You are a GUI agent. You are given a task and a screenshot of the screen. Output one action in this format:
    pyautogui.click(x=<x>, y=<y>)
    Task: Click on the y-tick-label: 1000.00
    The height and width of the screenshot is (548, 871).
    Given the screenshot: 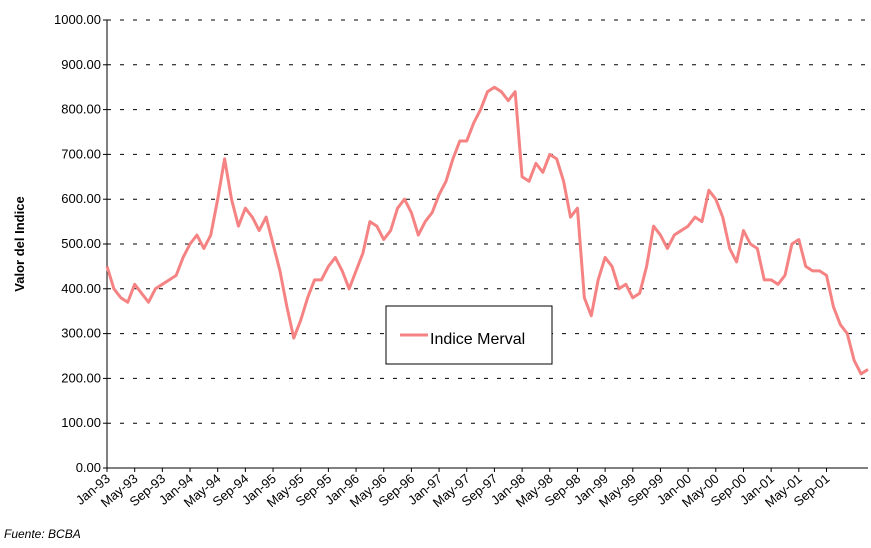 What is the action you would take?
    pyautogui.click(x=77, y=19)
    